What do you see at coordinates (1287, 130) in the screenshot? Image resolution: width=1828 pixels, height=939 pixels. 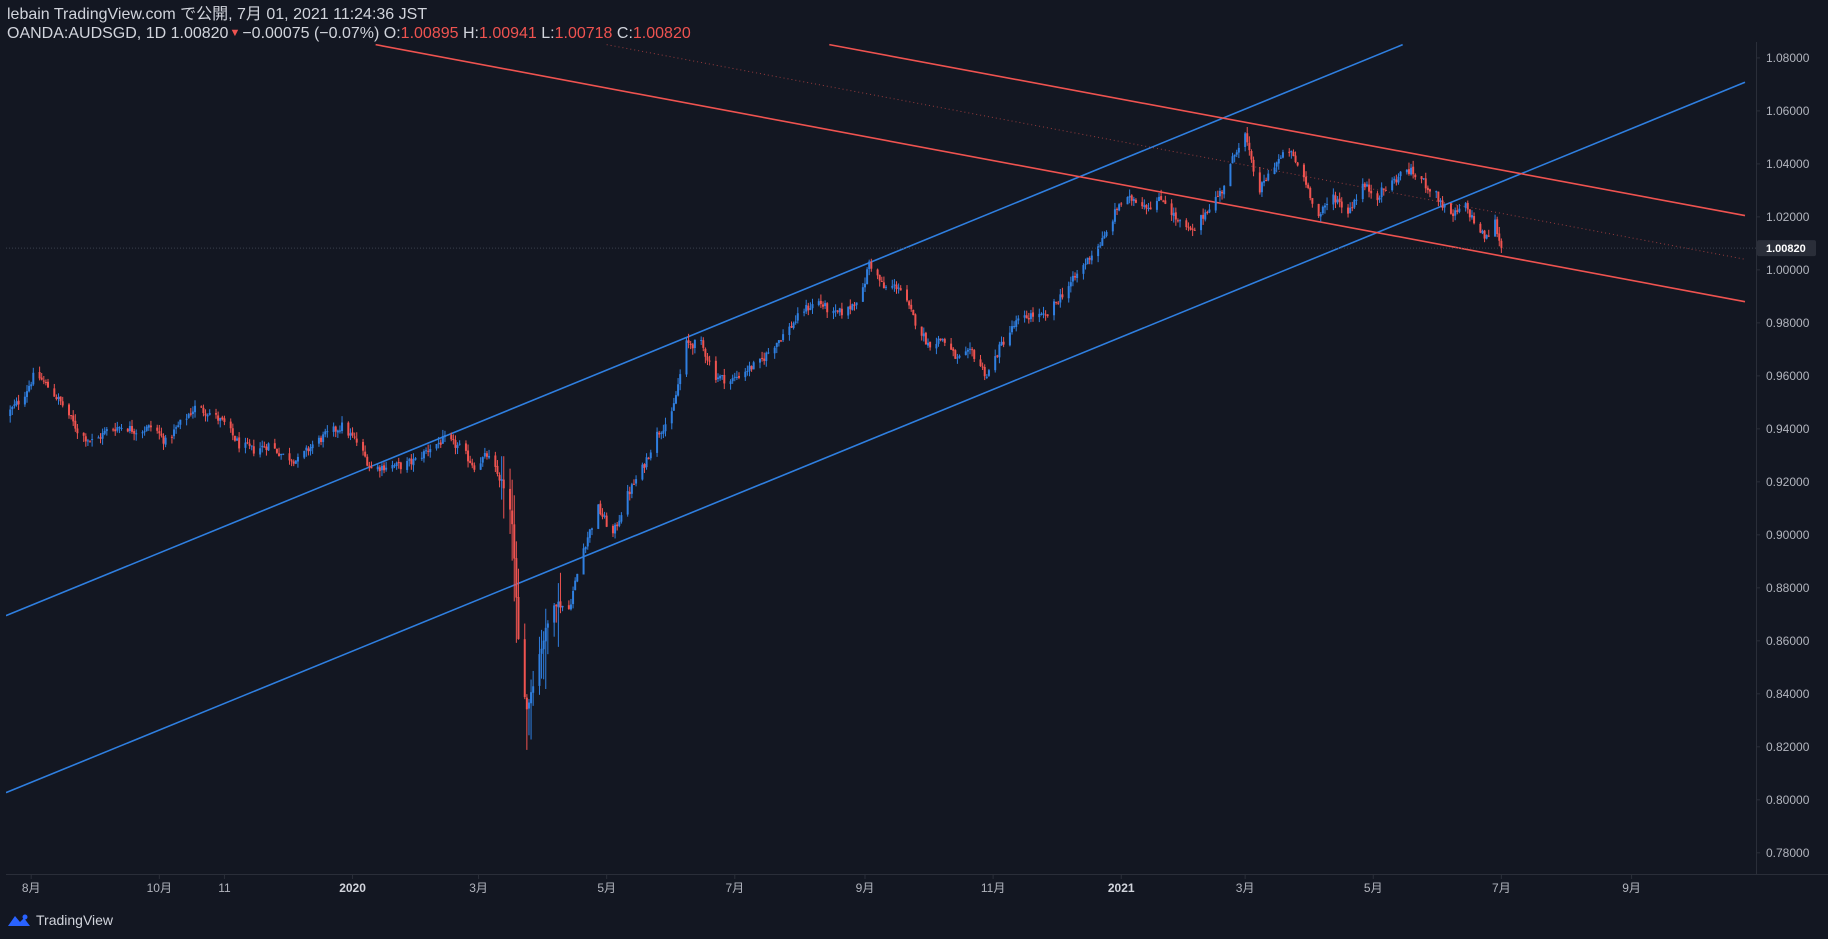 I see `channel-down-upper` at bounding box center [1287, 130].